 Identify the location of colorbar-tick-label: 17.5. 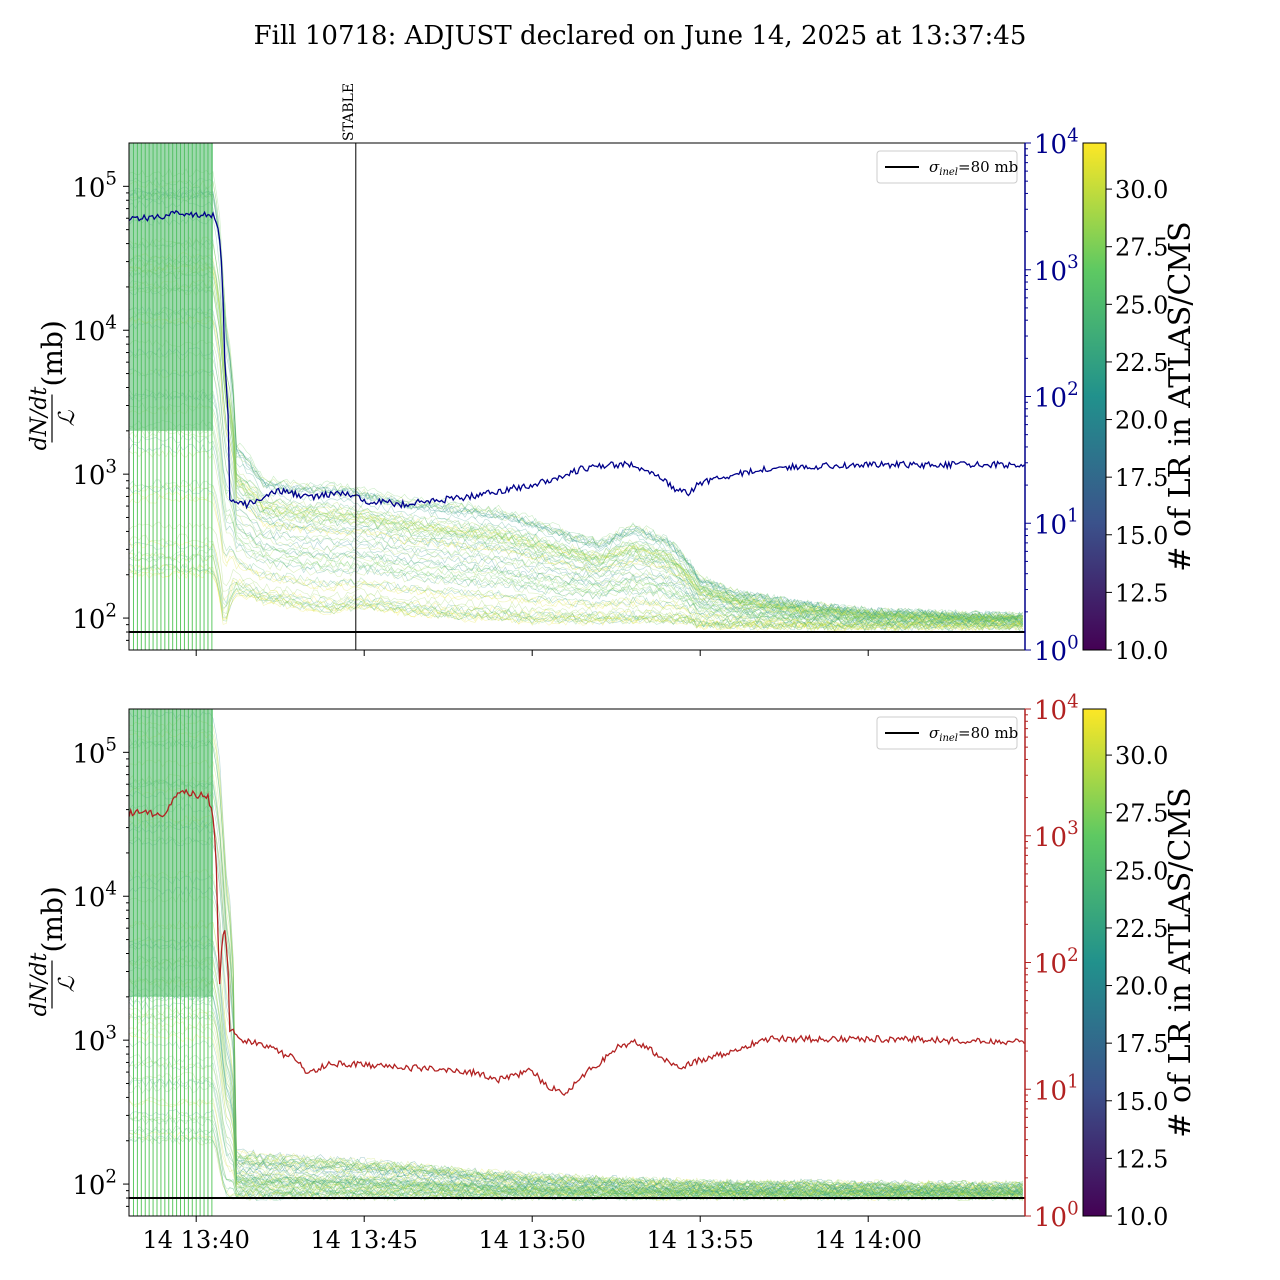
(1141, 478).